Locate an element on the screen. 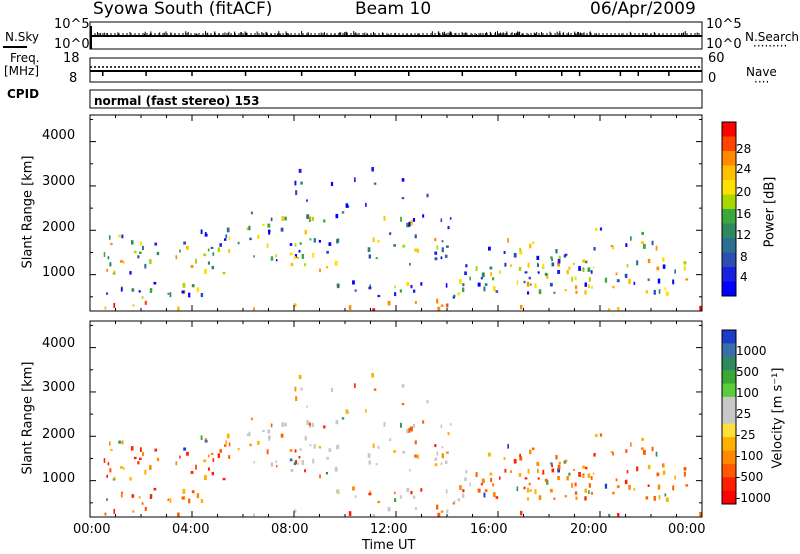 This screenshot has width=800, height=554. vel-cbar-tick-neg25: -25 is located at coordinates (746, 435).